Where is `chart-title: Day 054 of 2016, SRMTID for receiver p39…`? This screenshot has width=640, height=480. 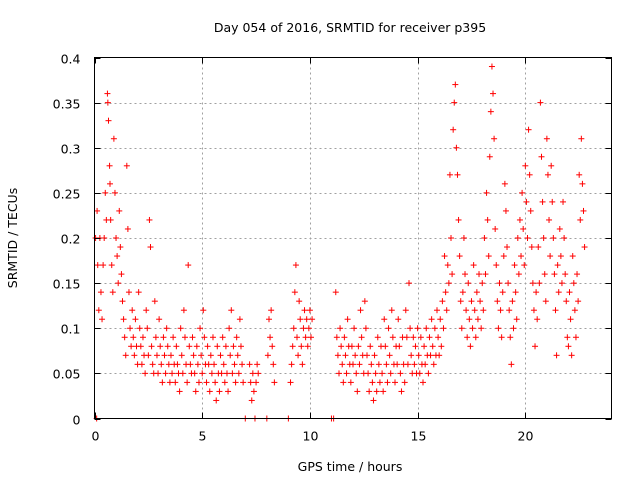 chart-title: Day 054 of 2016, SRMTID for receiver p39… is located at coordinates (350, 27).